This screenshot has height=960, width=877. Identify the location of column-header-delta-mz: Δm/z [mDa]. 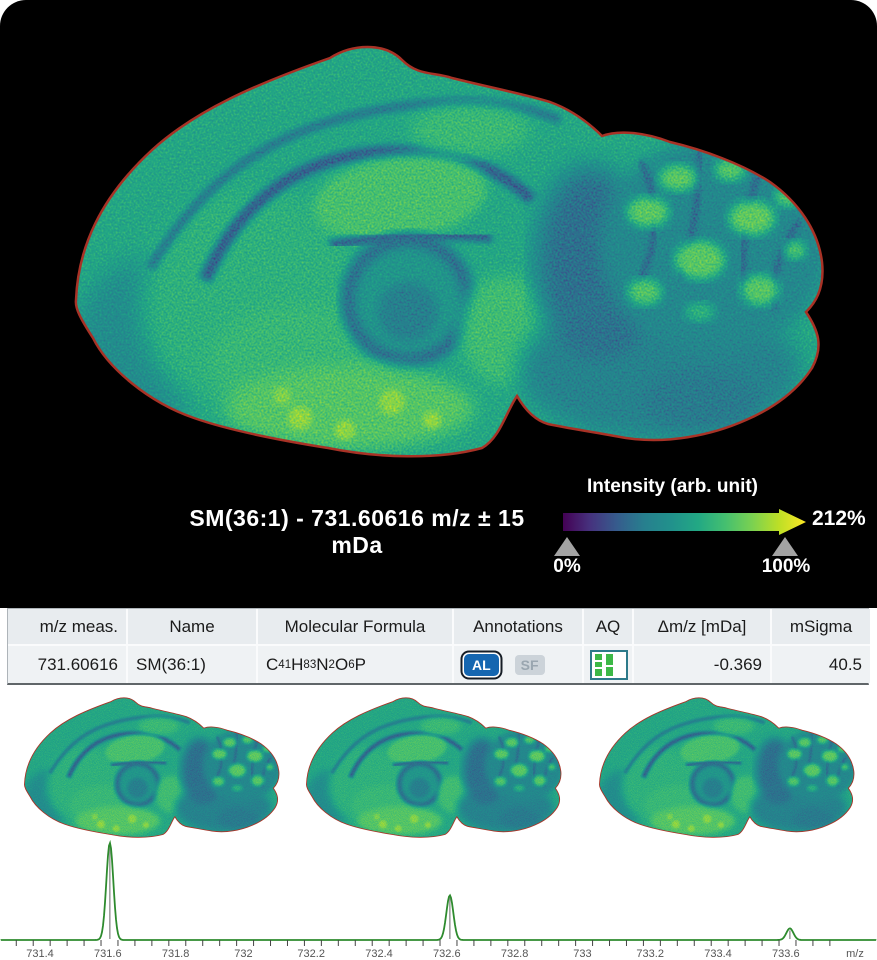
(703, 627).